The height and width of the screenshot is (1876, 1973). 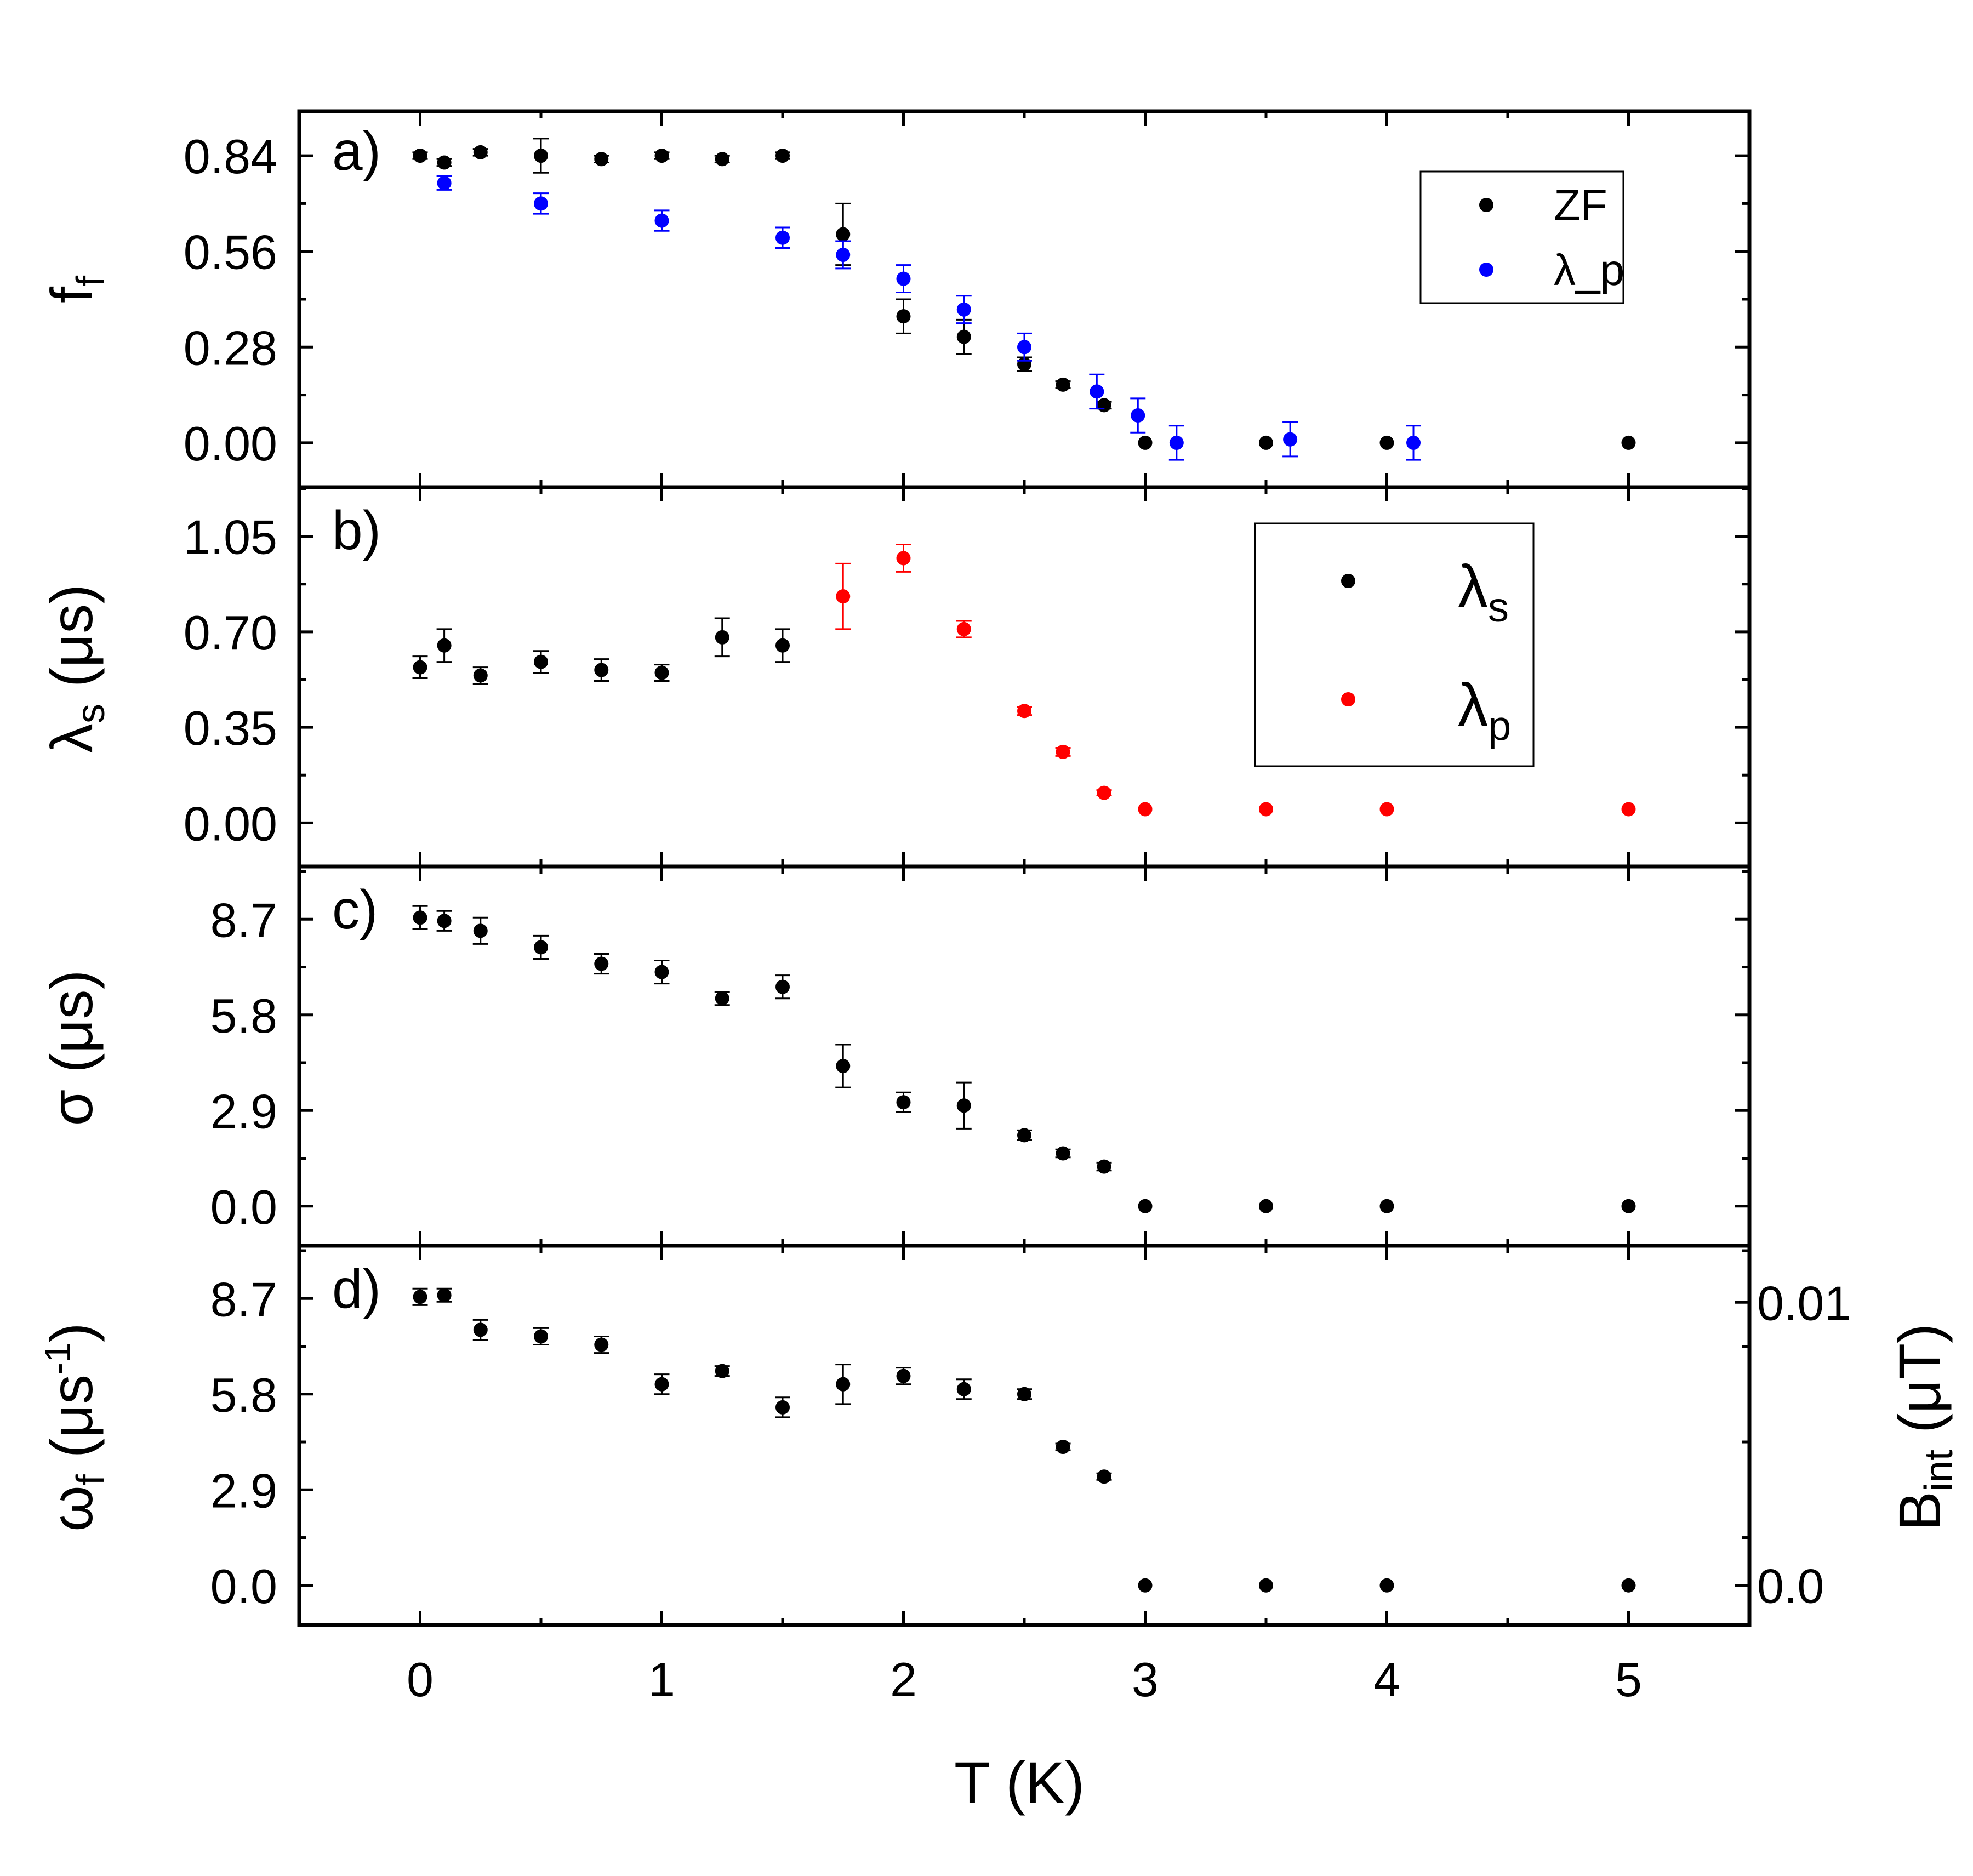 I want to click on ytick-label-c-2: 5.8, so click(x=243, y=1016).